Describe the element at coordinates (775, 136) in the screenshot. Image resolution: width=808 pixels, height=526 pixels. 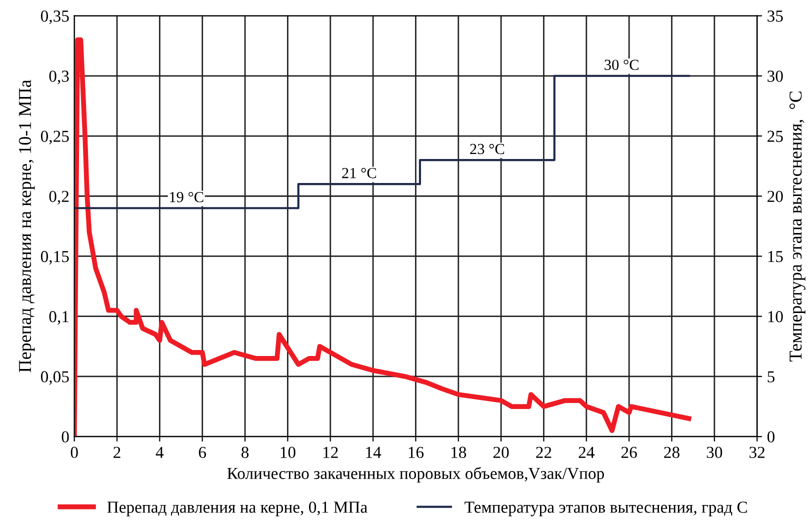
I see `y2-tick-label: 25` at that location.